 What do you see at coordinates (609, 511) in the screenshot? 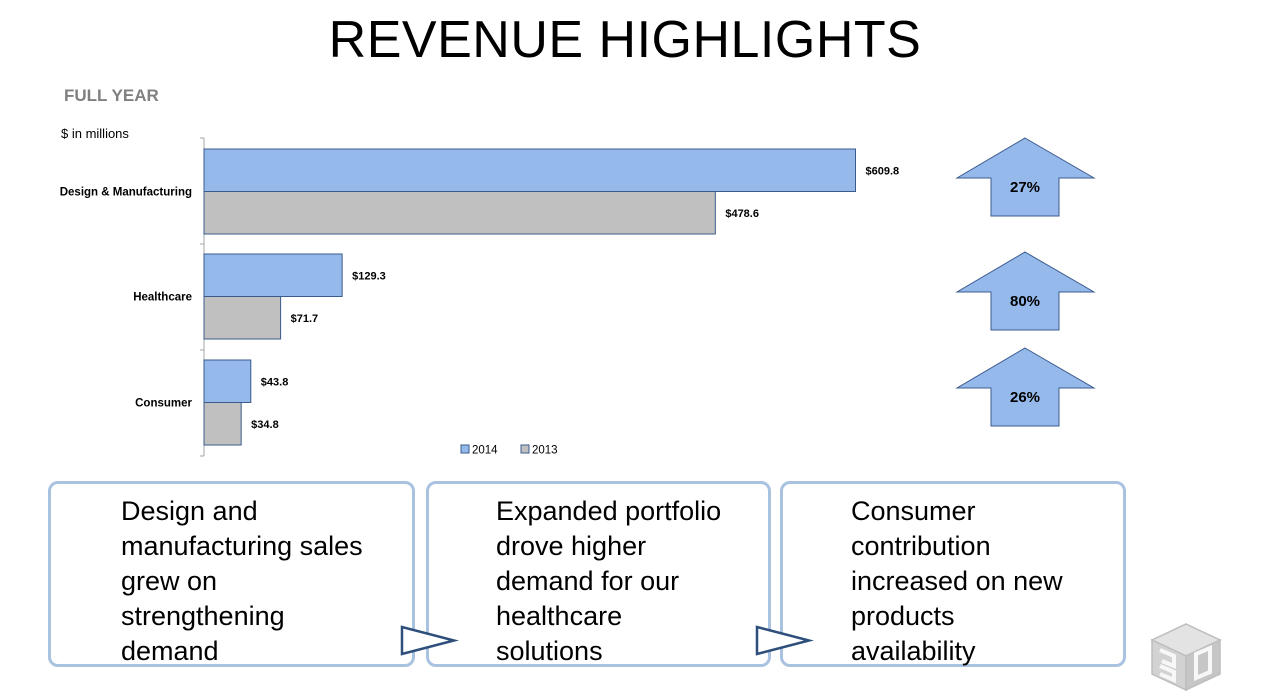
I see `callout-line: Expanded portfolio` at bounding box center [609, 511].